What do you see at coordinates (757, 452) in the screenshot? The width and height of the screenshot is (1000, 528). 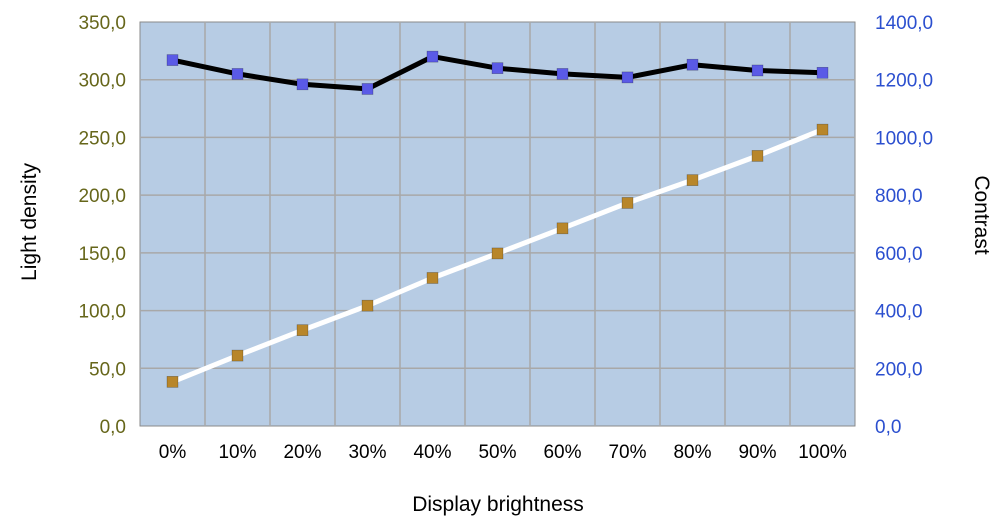 I see `x-tick-label: 90%` at bounding box center [757, 452].